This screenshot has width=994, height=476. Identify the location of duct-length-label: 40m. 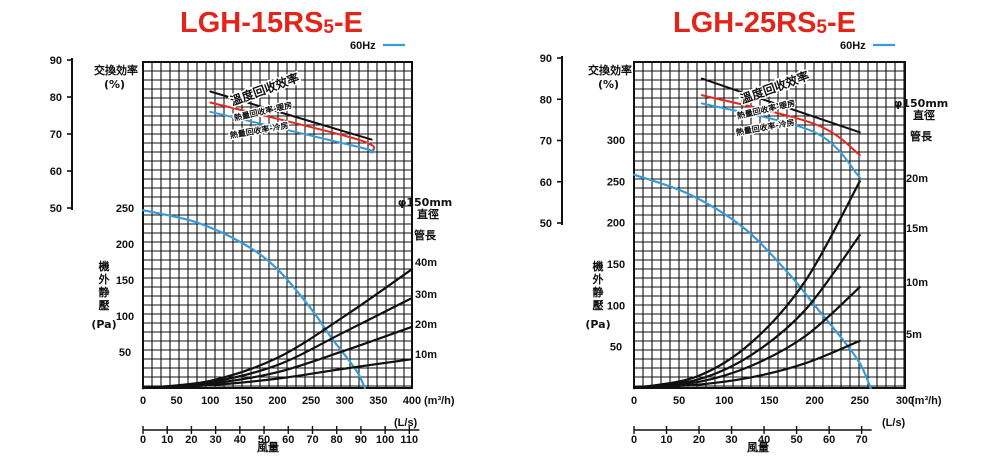
(426, 263).